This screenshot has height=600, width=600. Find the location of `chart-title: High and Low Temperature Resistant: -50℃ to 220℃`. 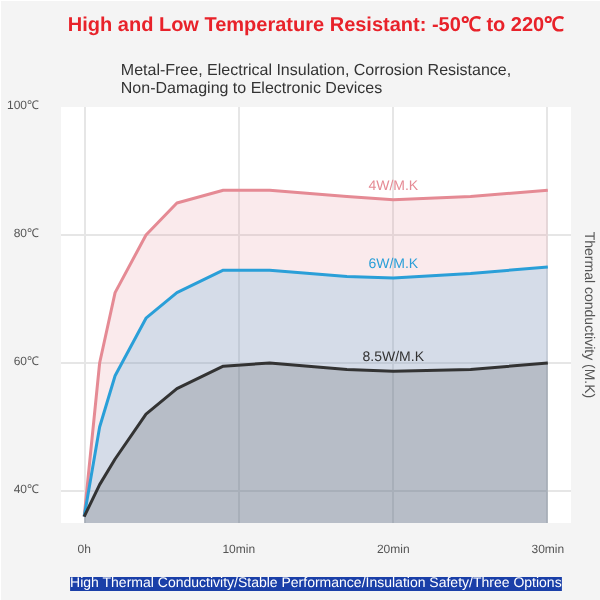

chart-title: High and Low Temperature Resistant: -50℃ to 220℃ is located at coordinates (316, 26).